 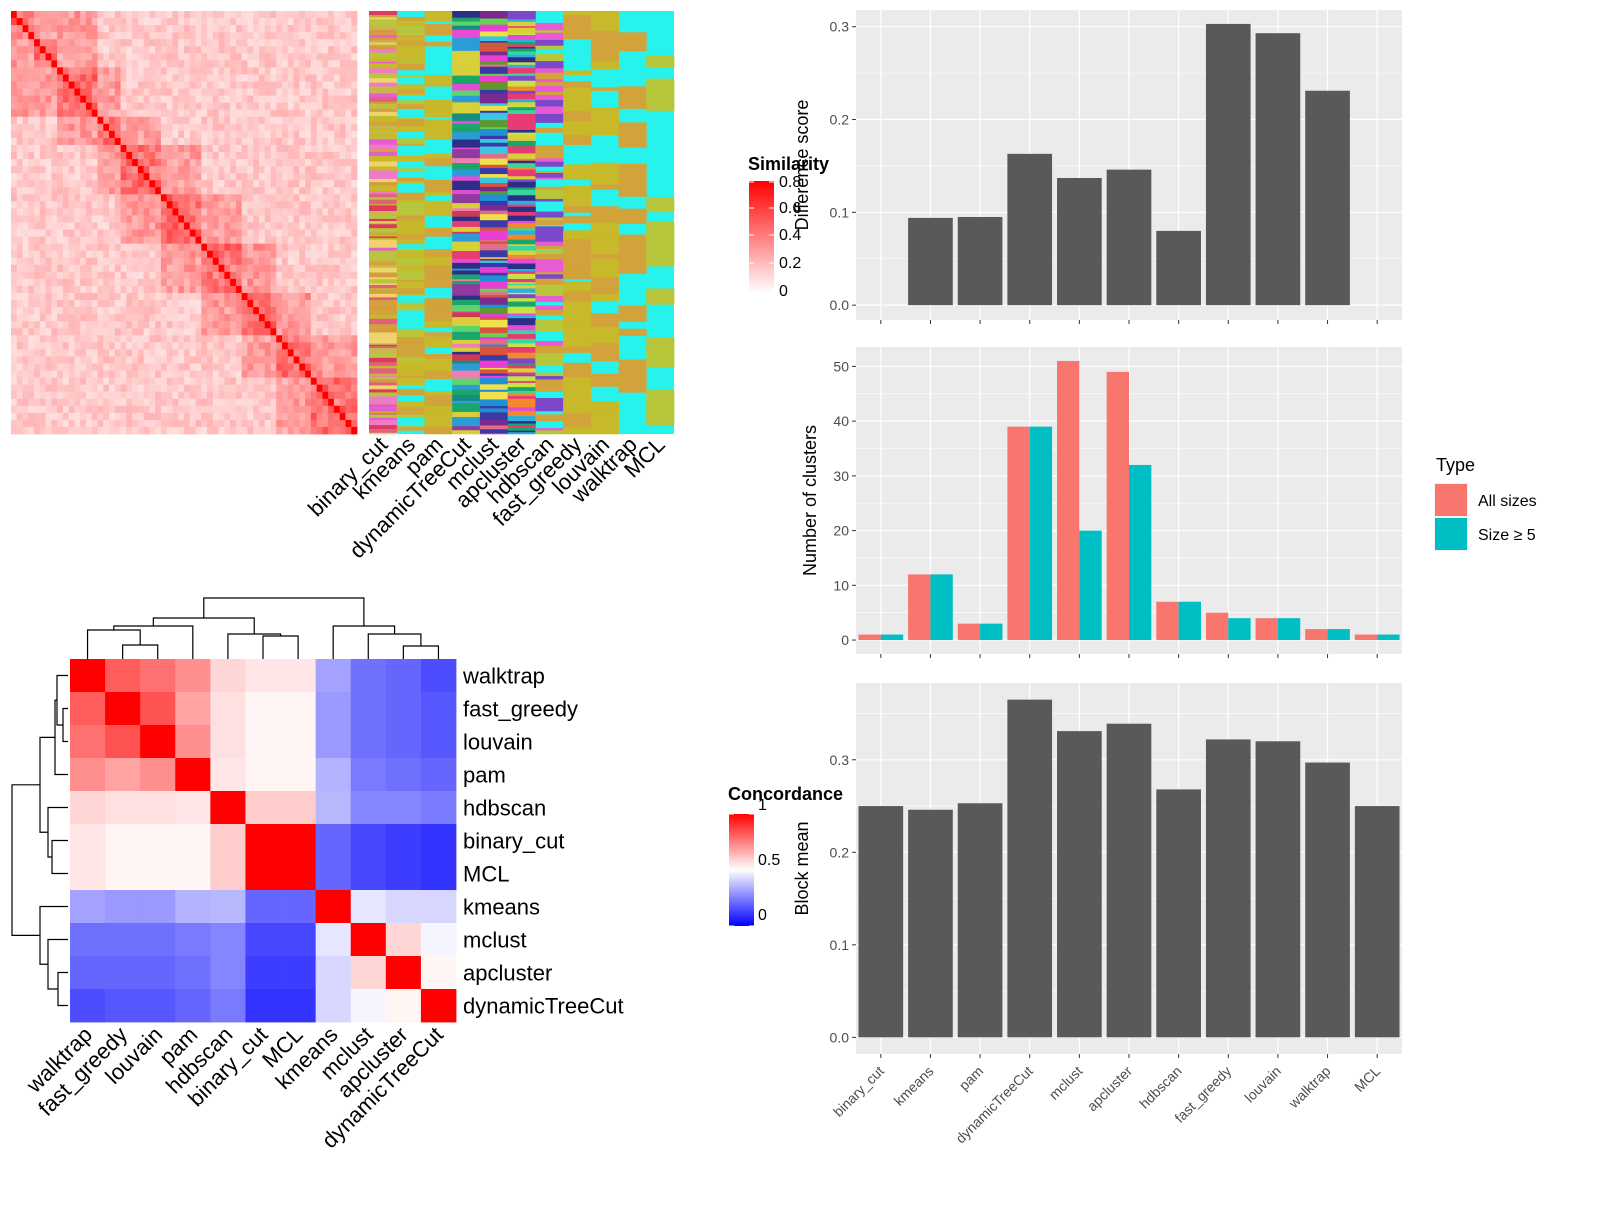 I want to click on y-tick-label: 40, so click(x=841, y=421).